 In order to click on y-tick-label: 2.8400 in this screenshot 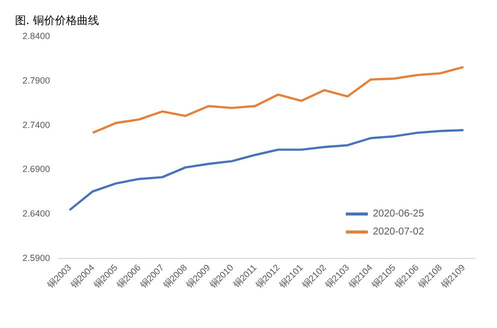, I will do `click(36, 36)`.